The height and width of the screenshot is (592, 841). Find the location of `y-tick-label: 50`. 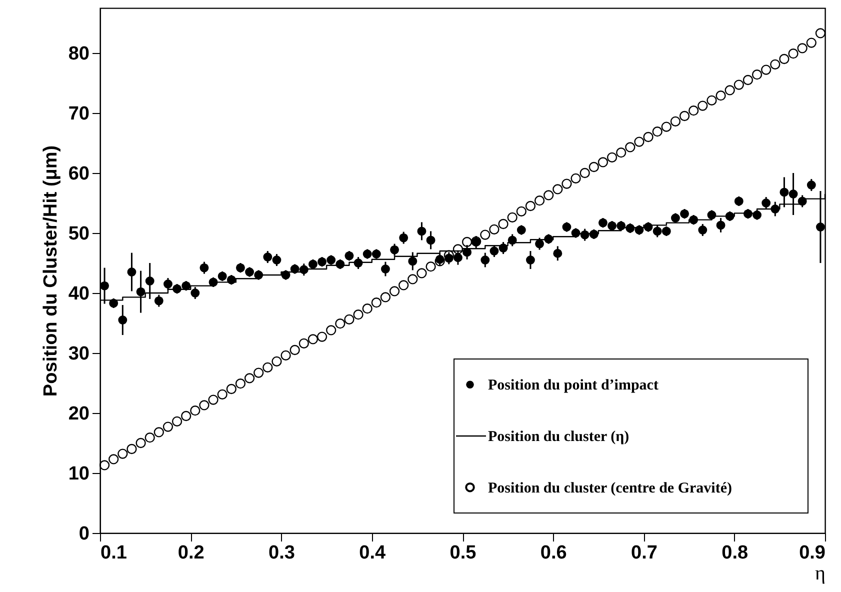

y-tick-label: 50 is located at coordinates (79, 234).